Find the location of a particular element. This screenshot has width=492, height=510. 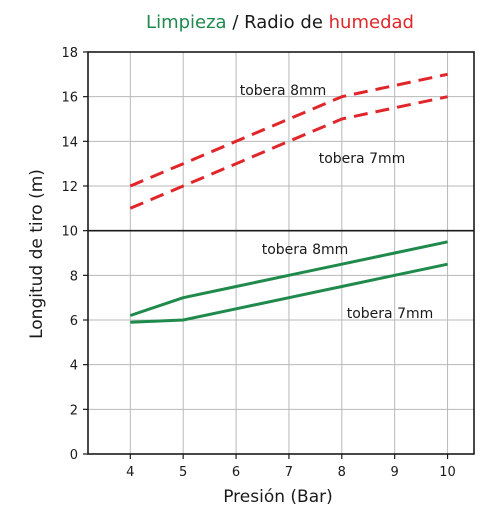

y-tick-label-6: 6 is located at coordinates (74, 321).